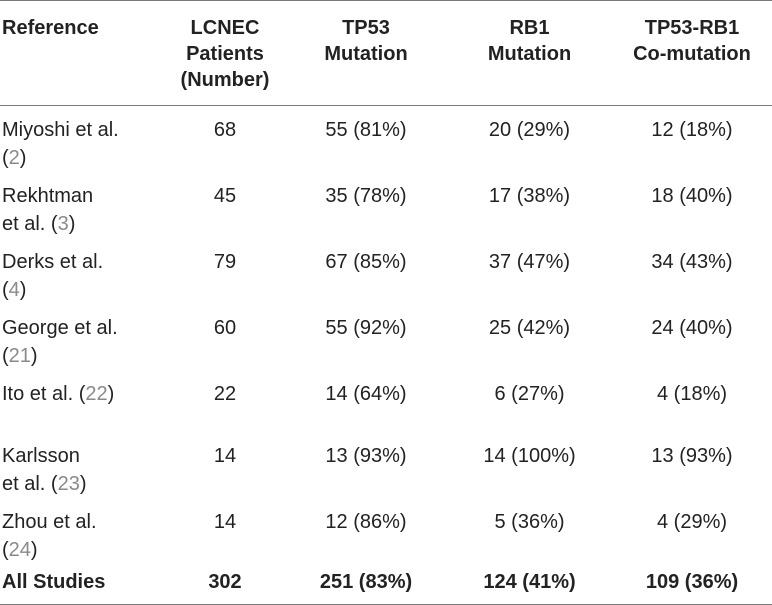 This screenshot has height=605, width=772. Describe the element at coordinates (225, 262) in the screenshot. I see `patients-cell: 79` at that location.